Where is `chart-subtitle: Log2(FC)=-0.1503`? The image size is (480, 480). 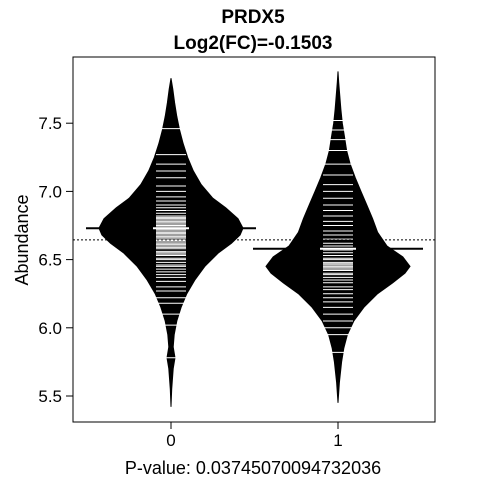 chart-subtitle: Log2(FC)=-0.1503 is located at coordinates (253, 43).